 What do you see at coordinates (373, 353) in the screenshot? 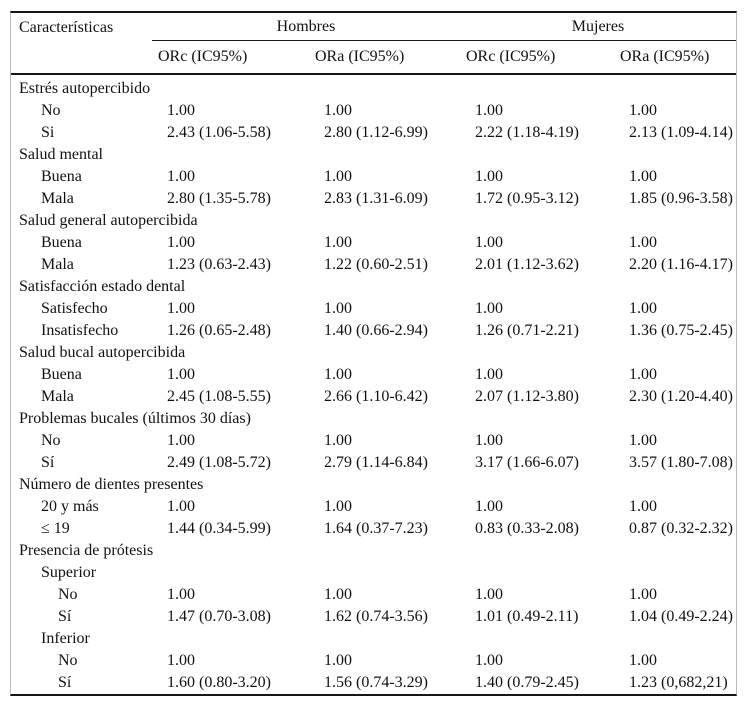
I see `table-row: Salud bucal autopercibida` at bounding box center [373, 353].